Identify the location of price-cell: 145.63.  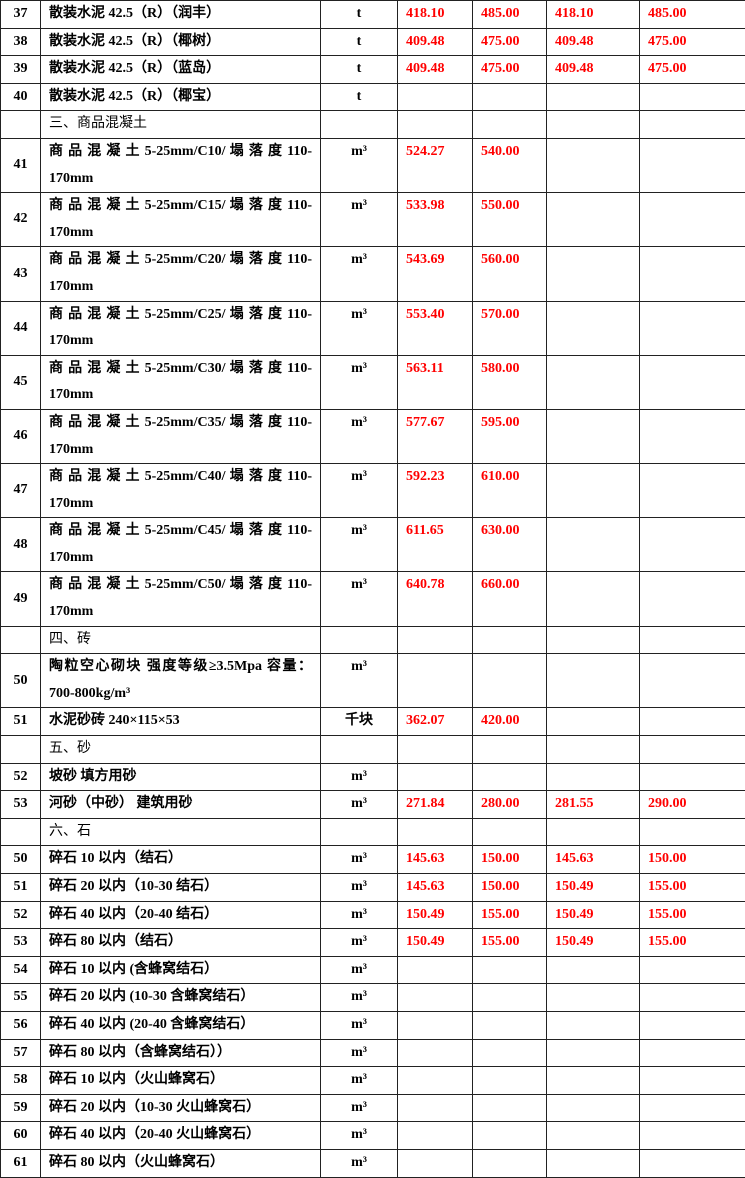
(435, 888).